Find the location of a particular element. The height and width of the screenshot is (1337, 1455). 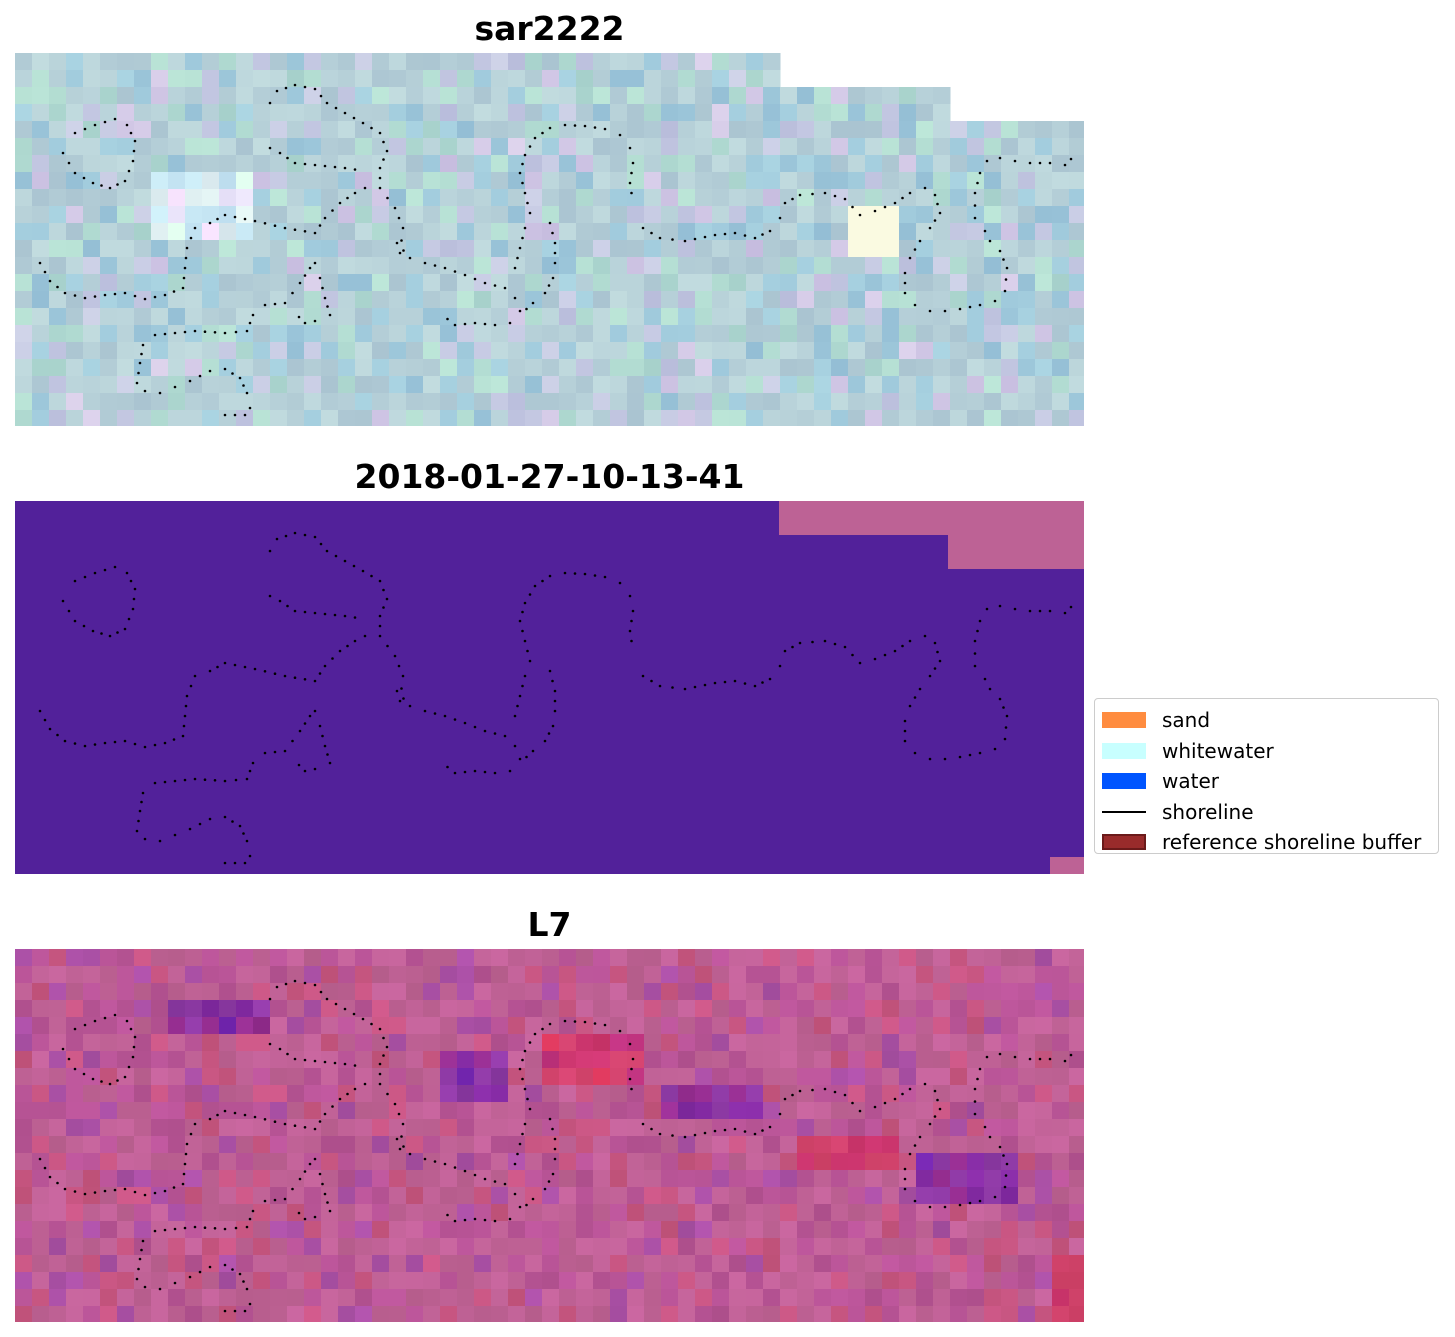

reference-buffer-swatch is located at coordinates (1124, 842).